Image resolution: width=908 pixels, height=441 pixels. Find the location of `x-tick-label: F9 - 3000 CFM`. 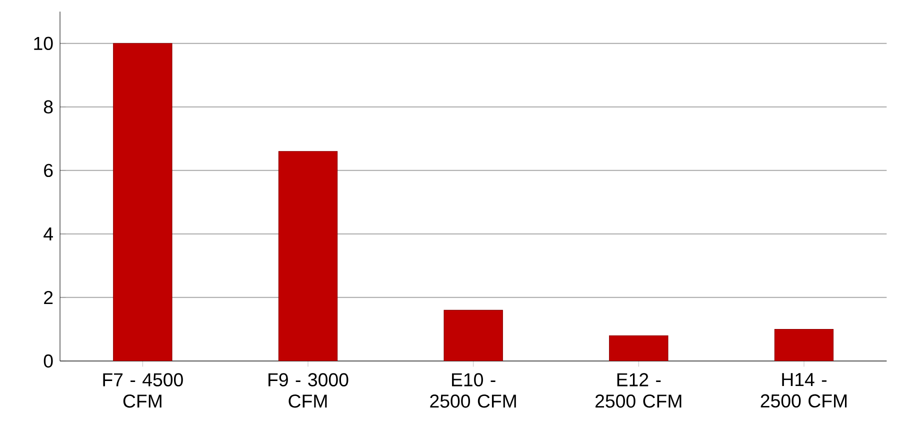

x-tick-label: F9 - 3000 CFM is located at coordinates (308, 390).